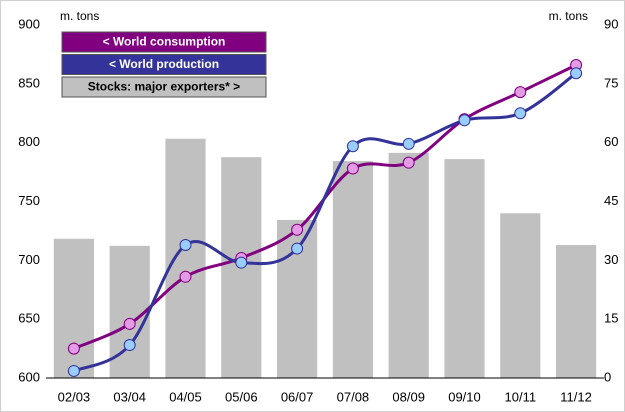 The width and height of the screenshot is (625, 412). I want to click on y2-tick-label: 90, so click(611, 23).